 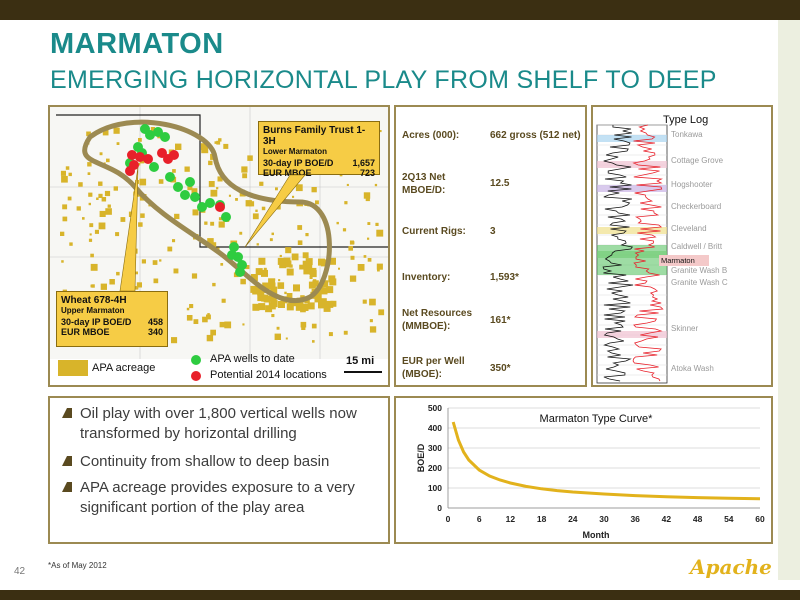 What do you see at coordinates (421, 457) in the screenshot?
I see `y-axis-label: BOE/D` at bounding box center [421, 457].